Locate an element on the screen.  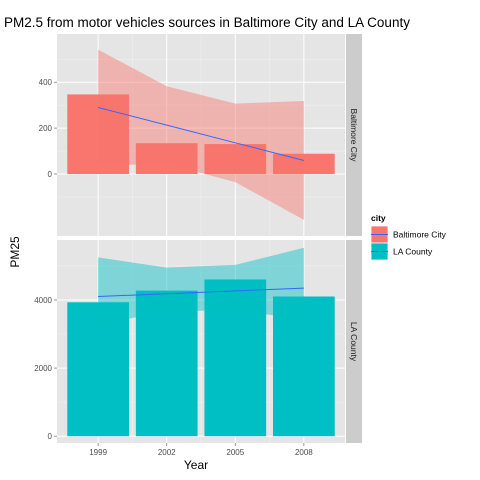
confidence-ribbon is located at coordinates (201, 286).